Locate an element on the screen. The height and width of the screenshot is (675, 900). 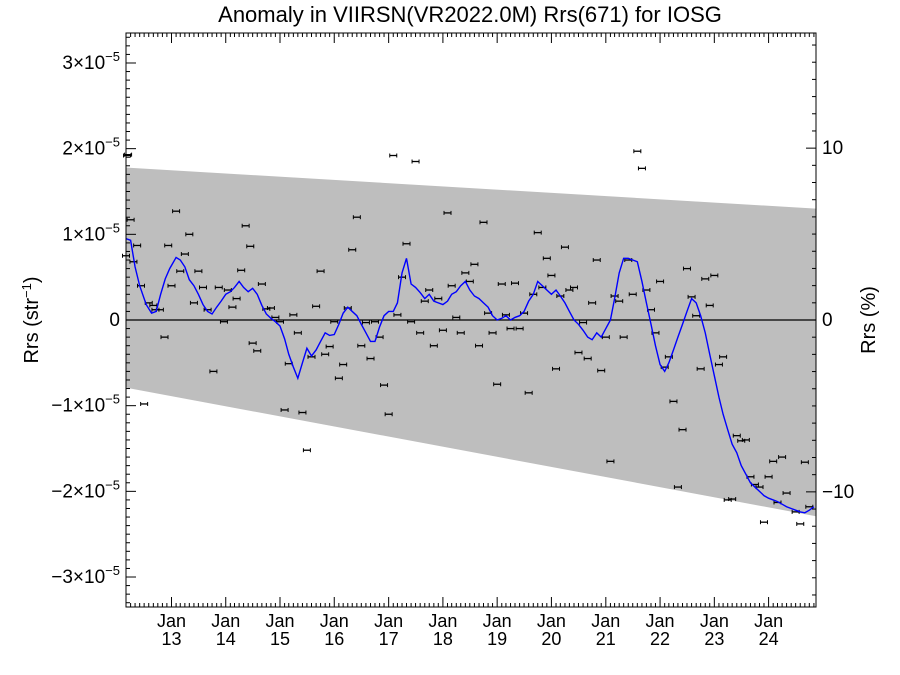
x-tick-label-year: 13 is located at coordinates (171, 639).